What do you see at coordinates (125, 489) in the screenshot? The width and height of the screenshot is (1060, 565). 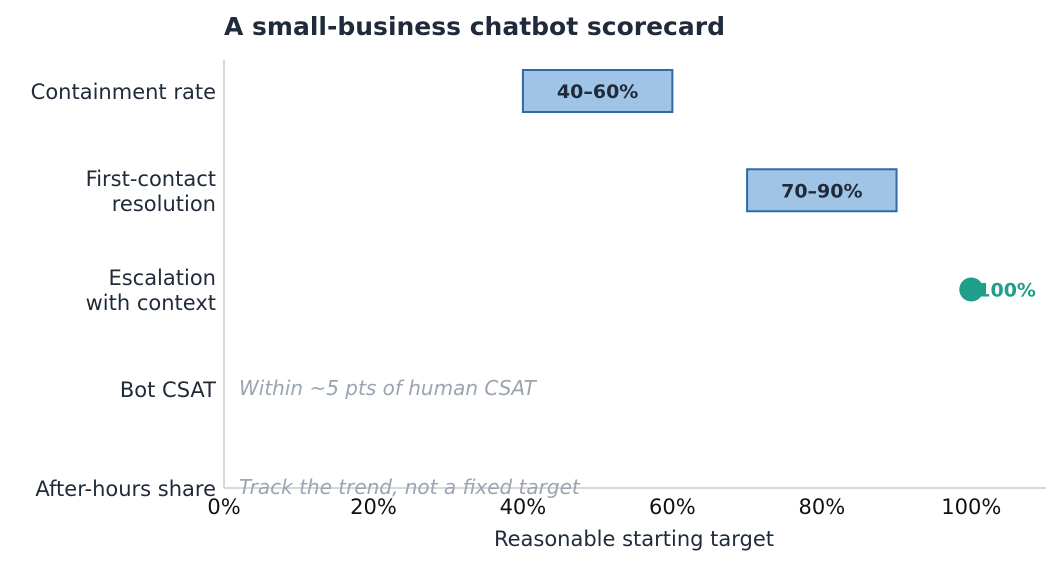 I see `category-label: After-hours share` at bounding box center [125, 489].